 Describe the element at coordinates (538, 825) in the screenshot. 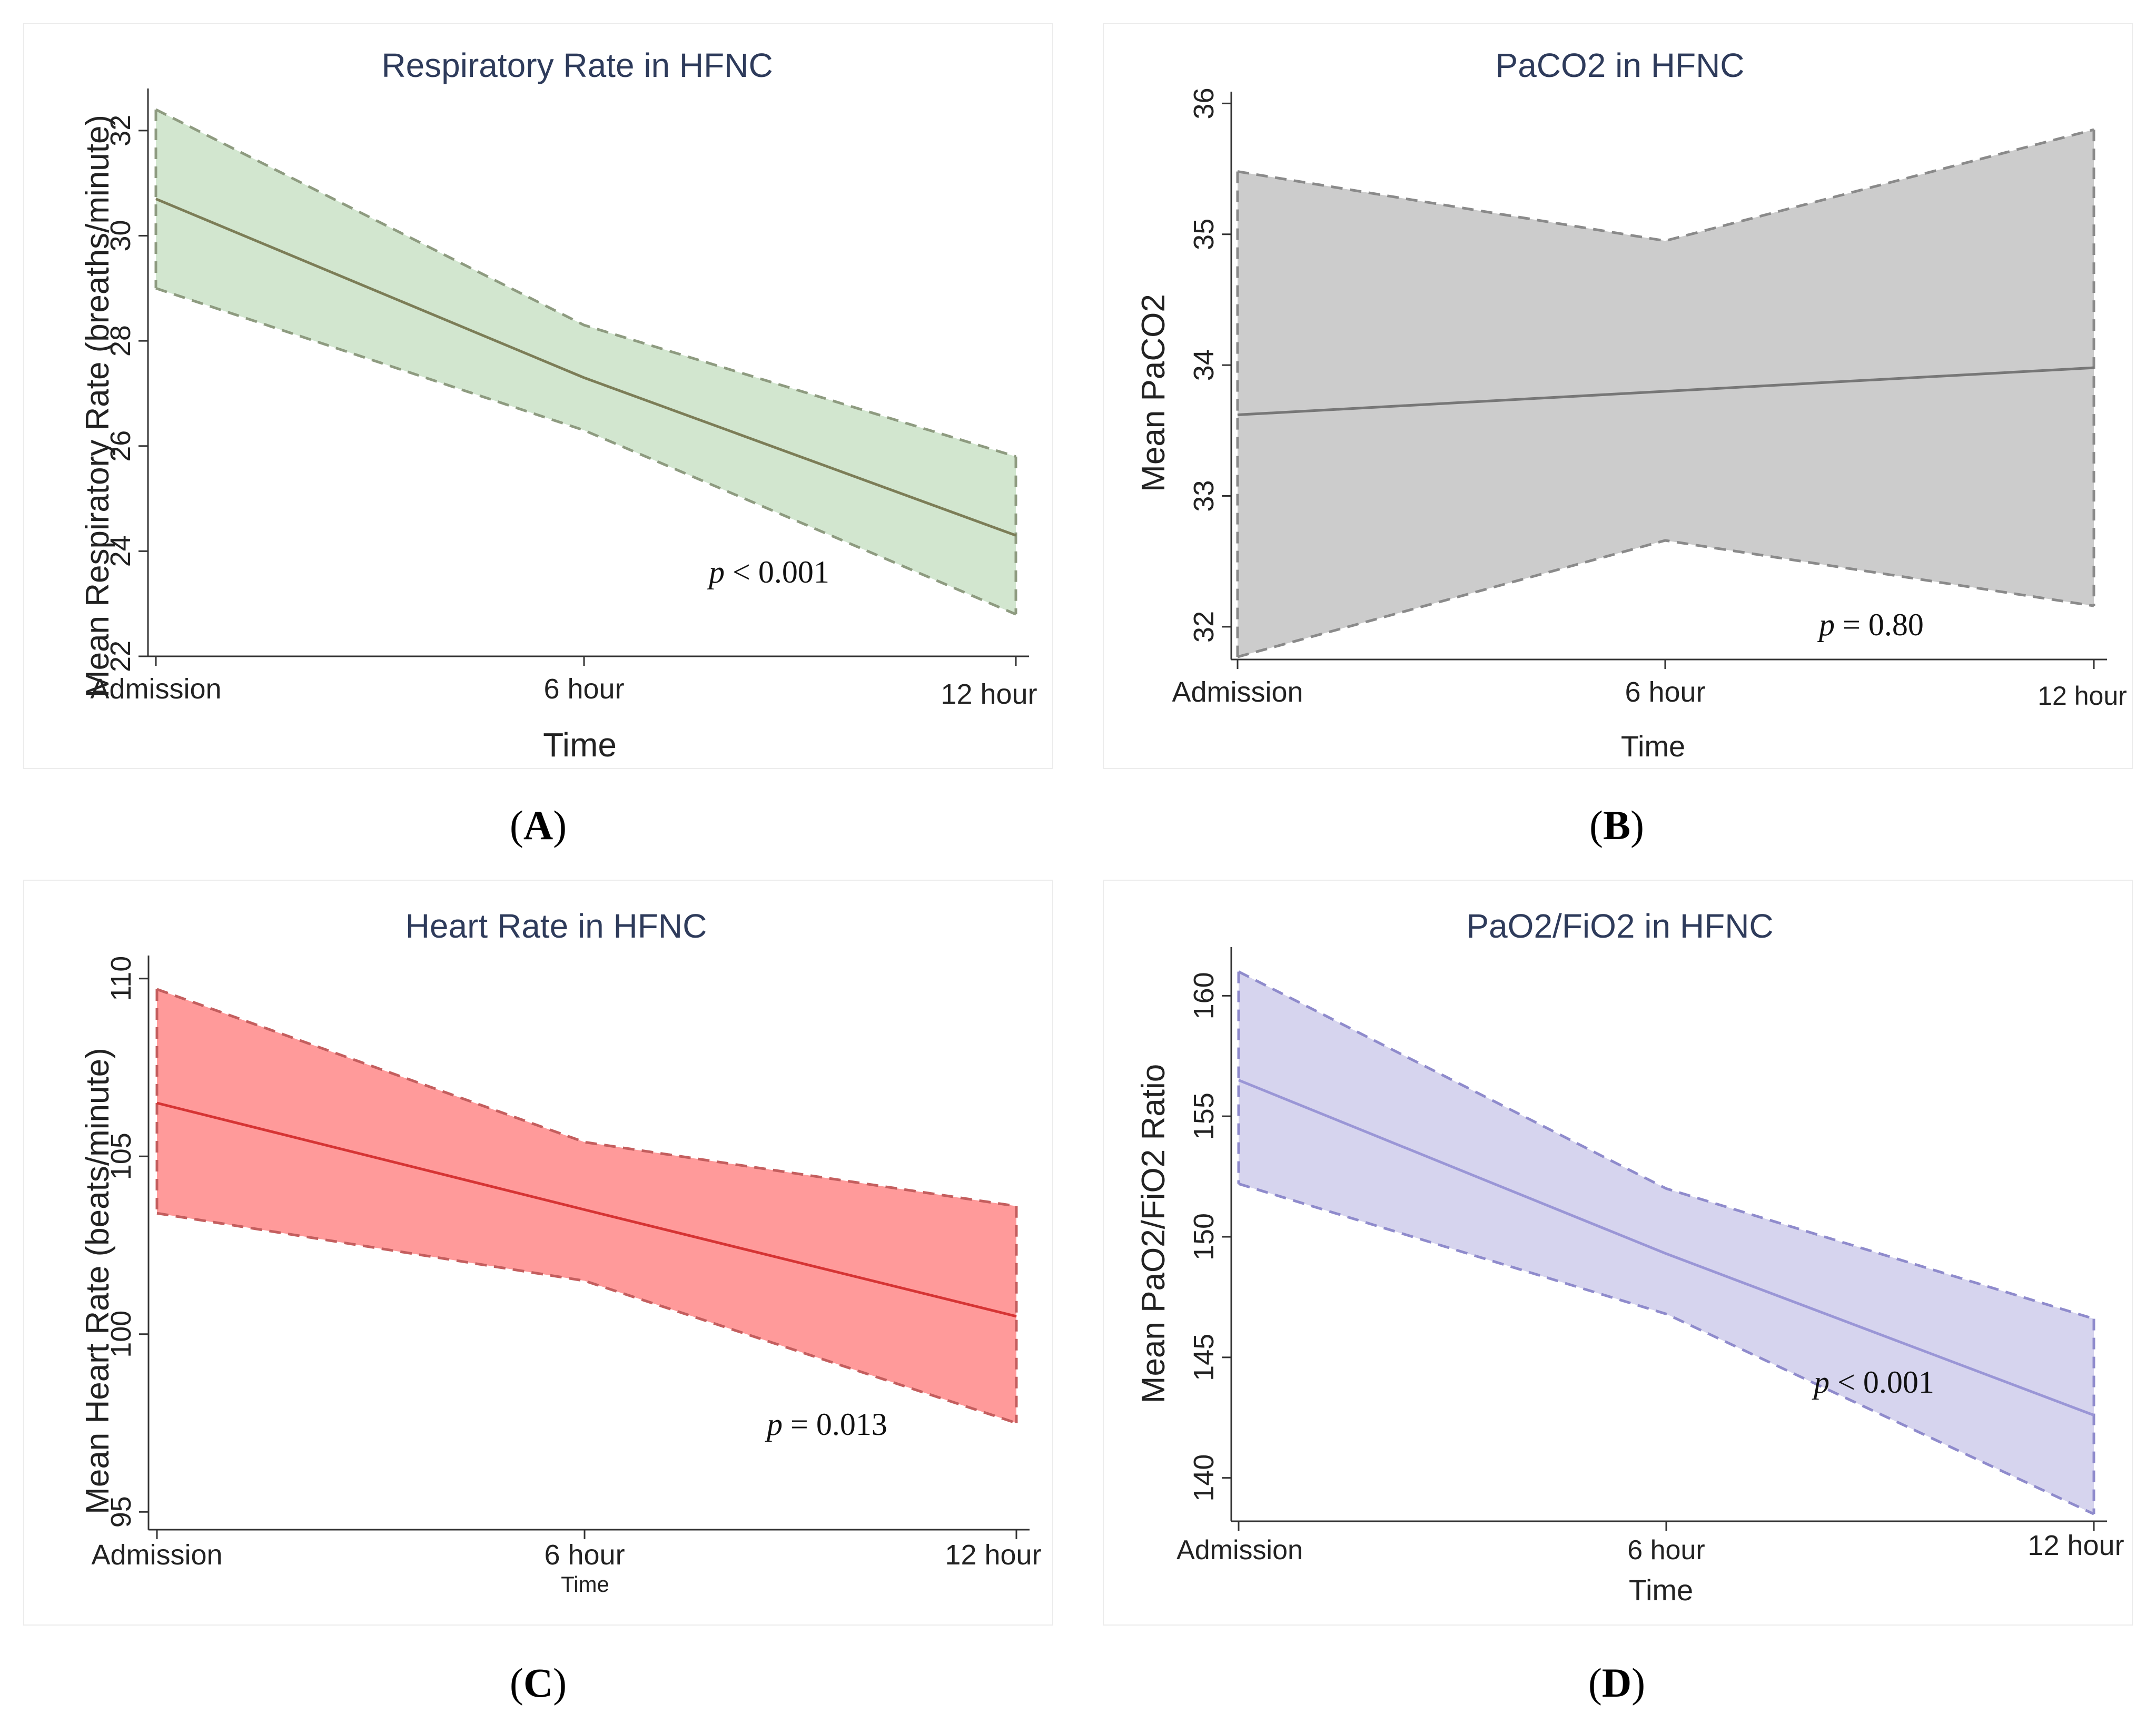

I see `panel-letter-a: (A)` at that location.